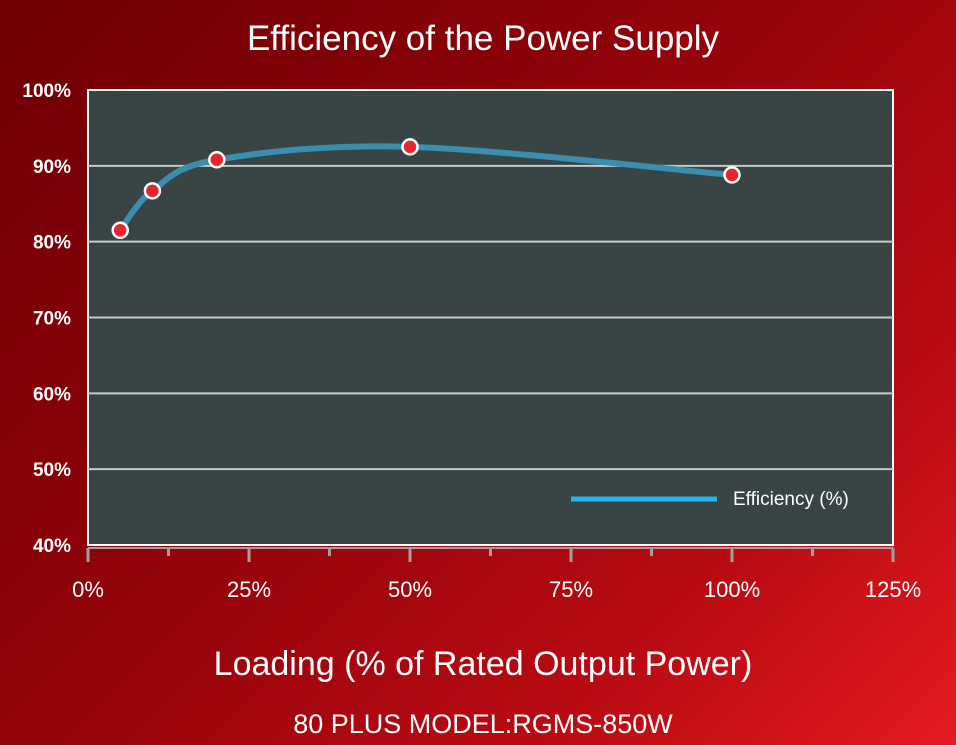  I want to click on series, so click(426, 189).